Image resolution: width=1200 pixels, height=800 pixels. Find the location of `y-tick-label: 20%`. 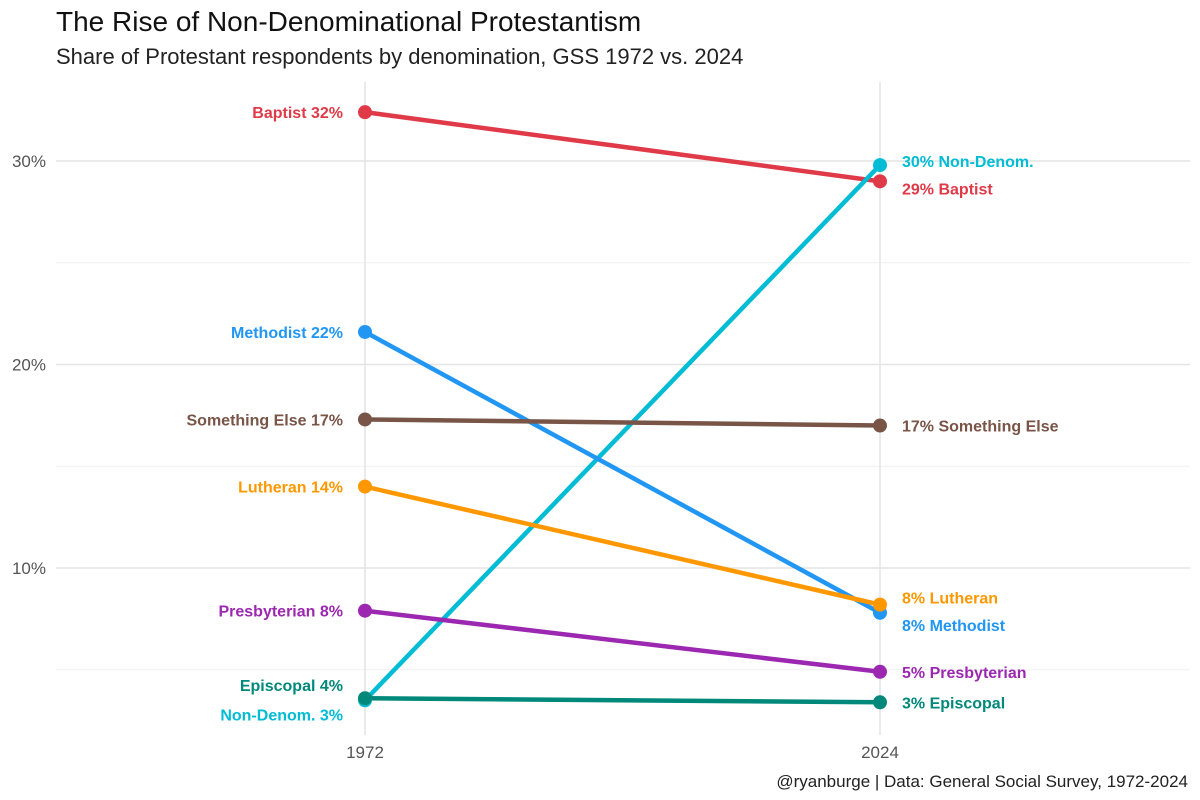

y-tick-label: 20% is located at coordinates (29, 365).